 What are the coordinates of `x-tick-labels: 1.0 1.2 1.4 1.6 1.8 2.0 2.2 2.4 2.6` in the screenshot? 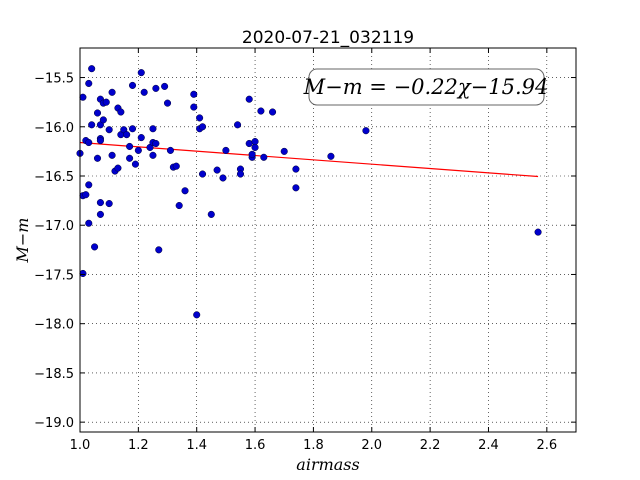 It's located at (314, 445).